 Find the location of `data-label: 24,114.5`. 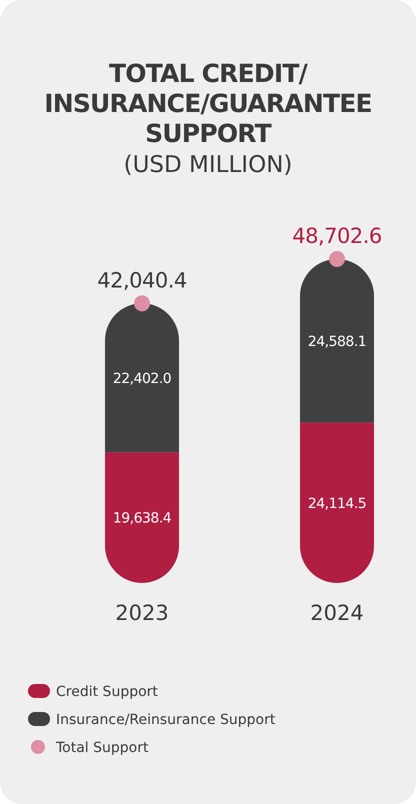

data-label: 24,114.5 is located at coordinates (337, 504).